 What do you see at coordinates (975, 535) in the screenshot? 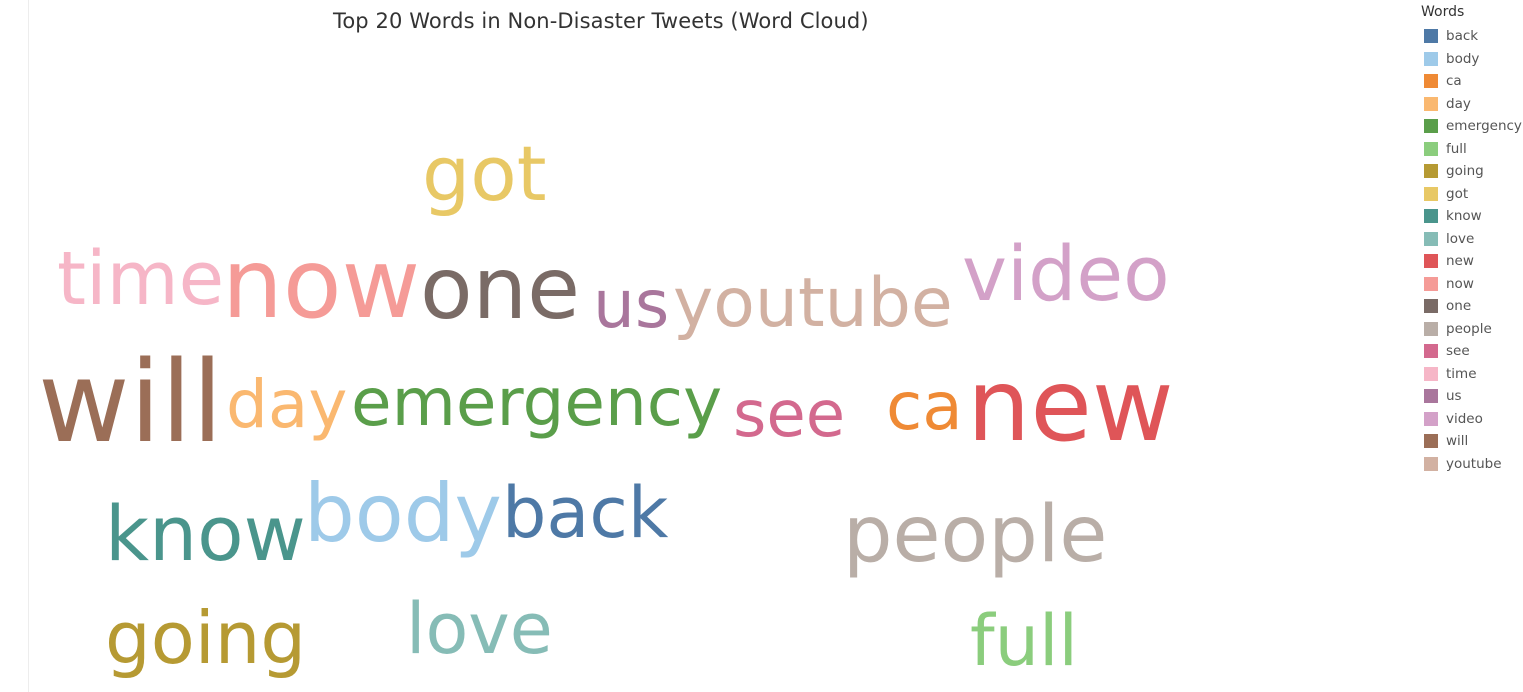
I see `word-people: people` at bounding box center [975, 535].